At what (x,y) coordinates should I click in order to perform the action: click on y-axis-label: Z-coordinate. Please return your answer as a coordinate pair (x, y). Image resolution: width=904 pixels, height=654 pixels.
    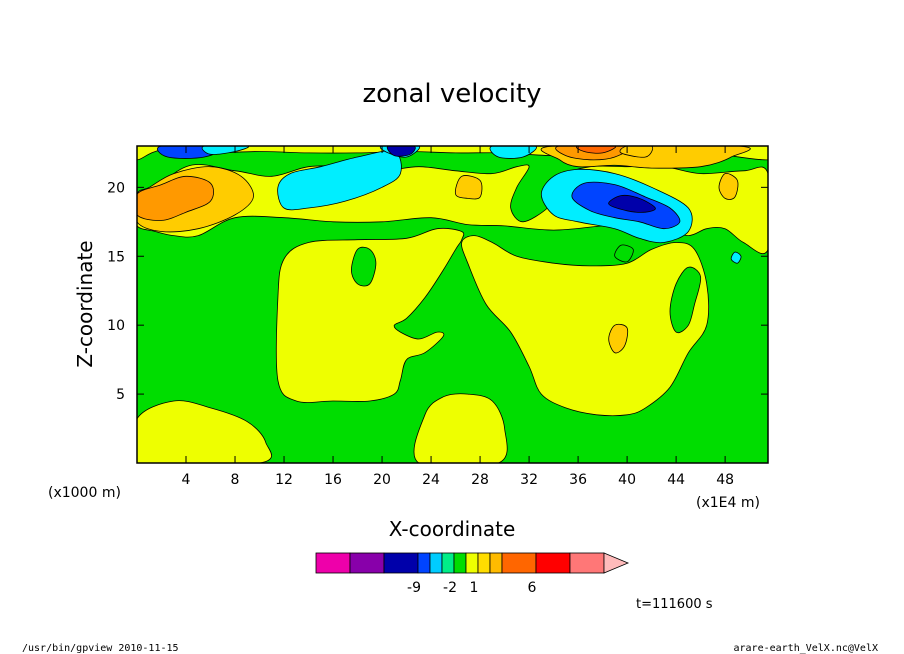
    Looking at the image, I should click on (85, 303).